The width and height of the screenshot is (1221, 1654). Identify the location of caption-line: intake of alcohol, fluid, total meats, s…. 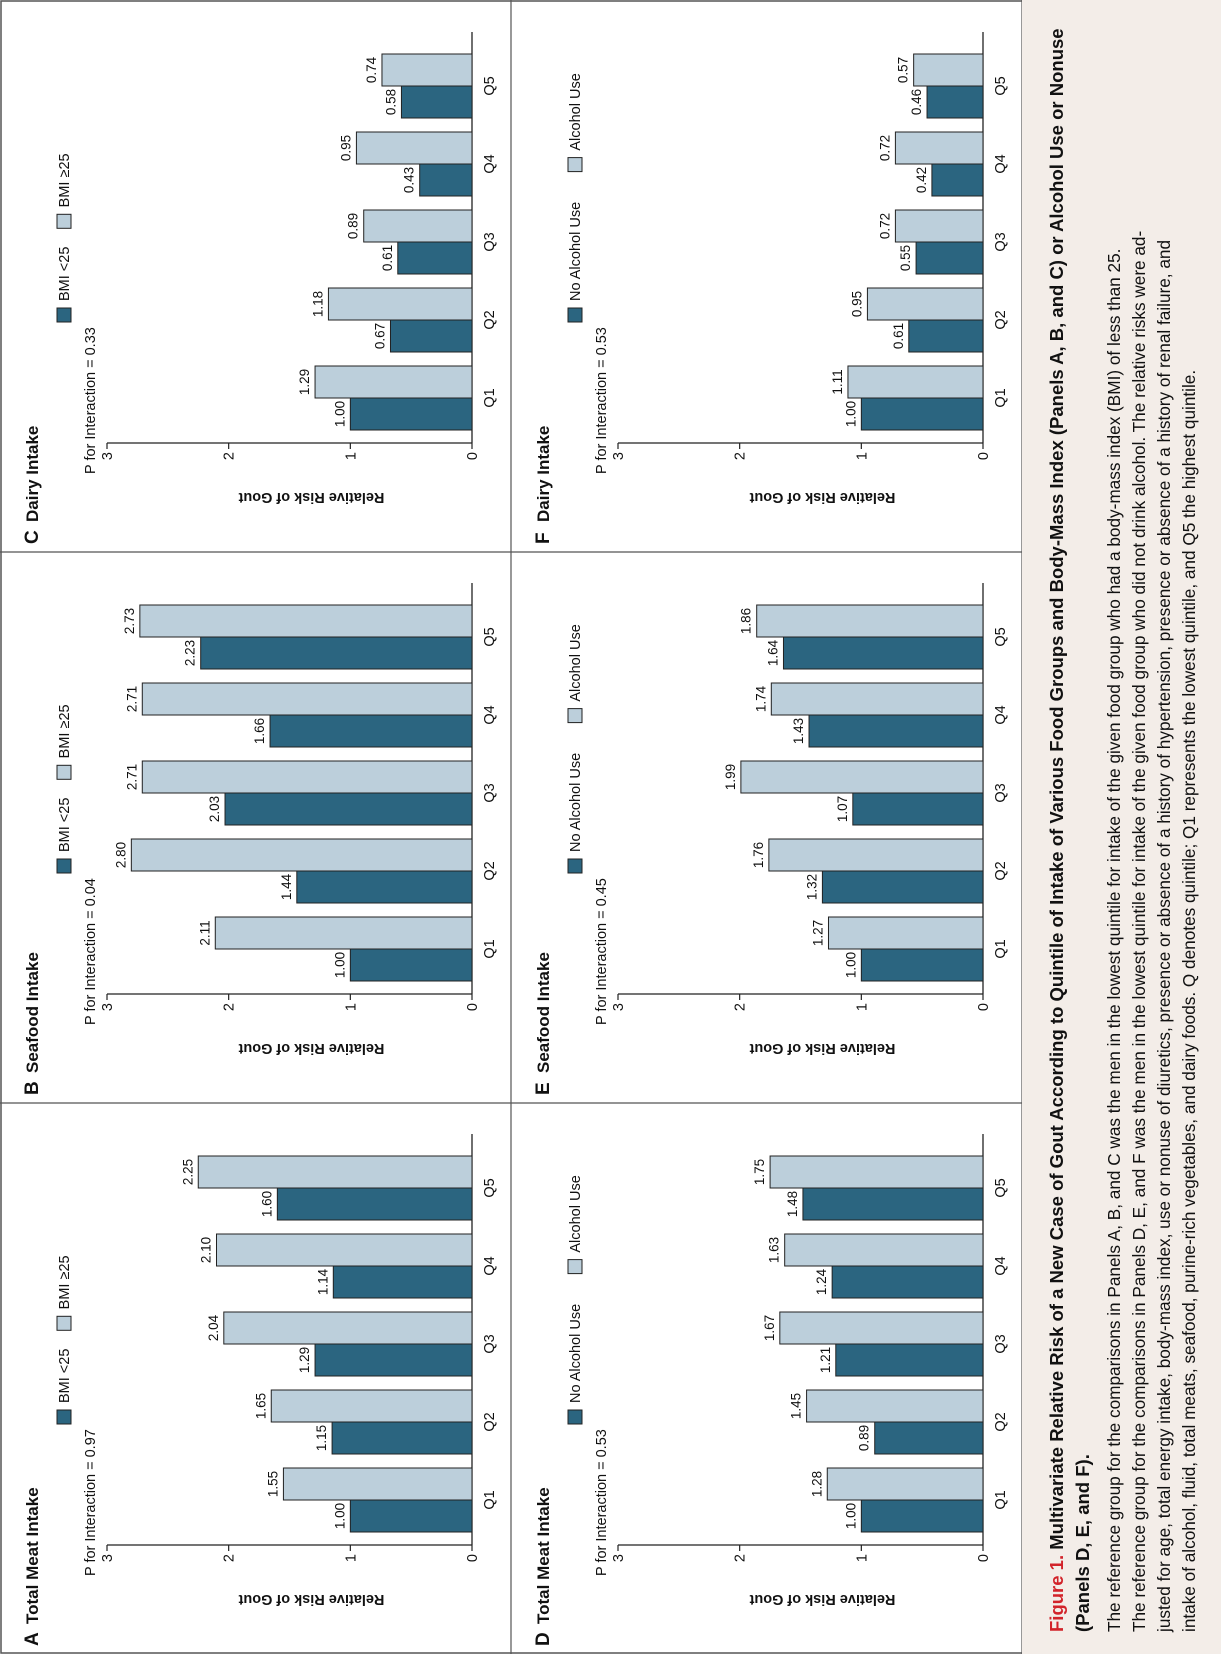
(1189, 1001).